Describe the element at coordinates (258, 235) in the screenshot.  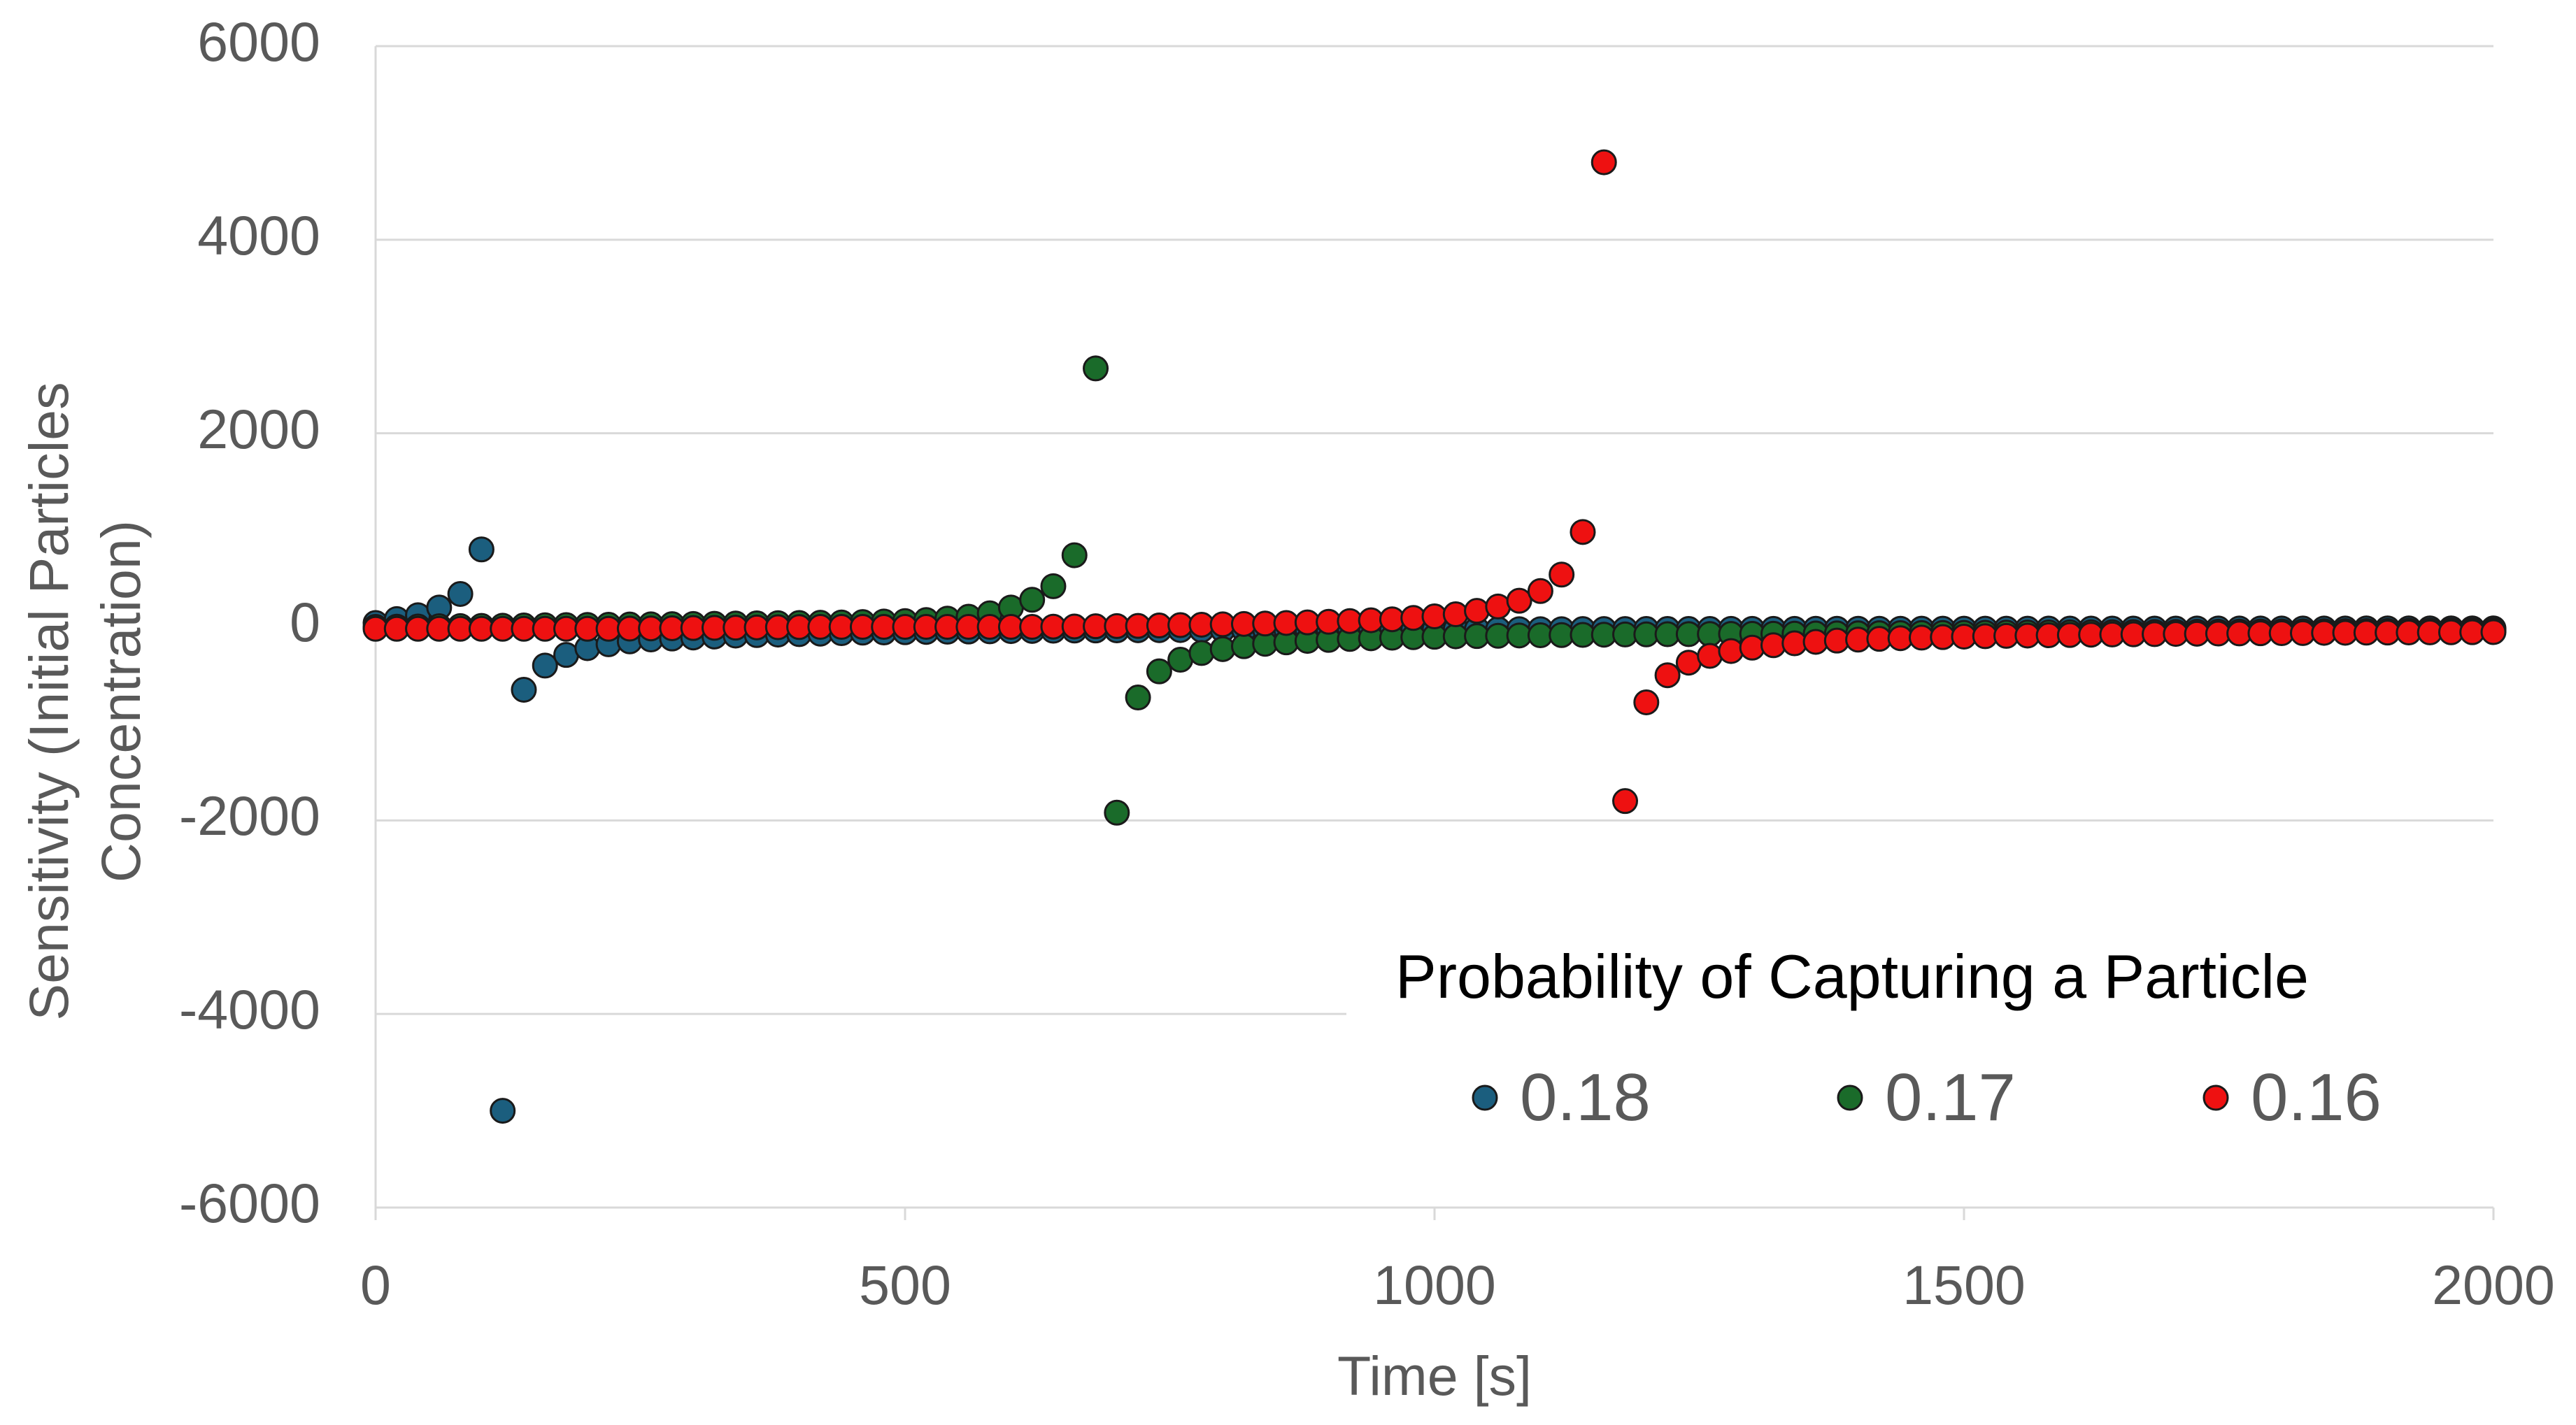
I see `y-tick-label: 4000` at that location.